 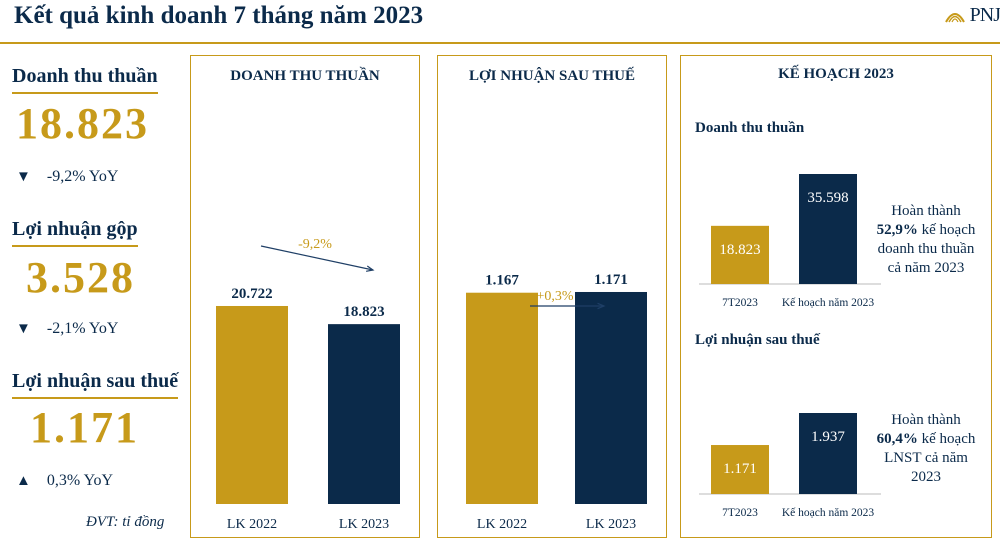 What do you see at coordinates (219, 15) in the screenshot?
I see `page-title: Kết quả kinh doanh 7 tháng năm 2023` at bounding box center [219, 15].